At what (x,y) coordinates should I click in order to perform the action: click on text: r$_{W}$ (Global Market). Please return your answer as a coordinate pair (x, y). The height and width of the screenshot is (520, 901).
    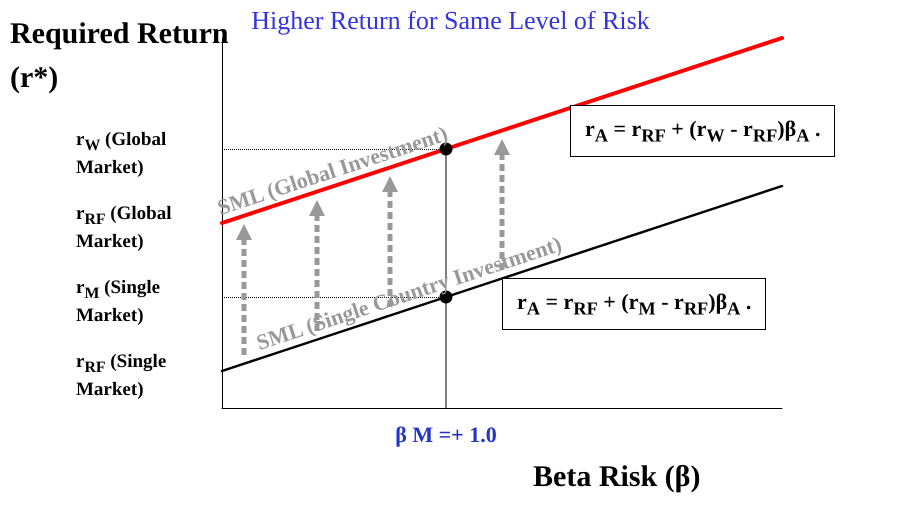
    Looking at the image, I should click on (122, 154).